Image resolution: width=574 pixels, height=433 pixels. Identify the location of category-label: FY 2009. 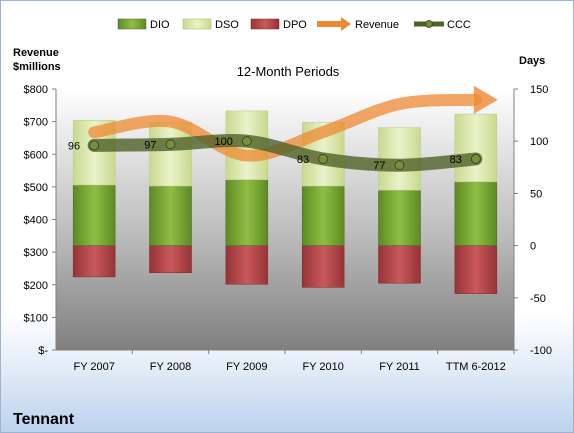
(246, 367).